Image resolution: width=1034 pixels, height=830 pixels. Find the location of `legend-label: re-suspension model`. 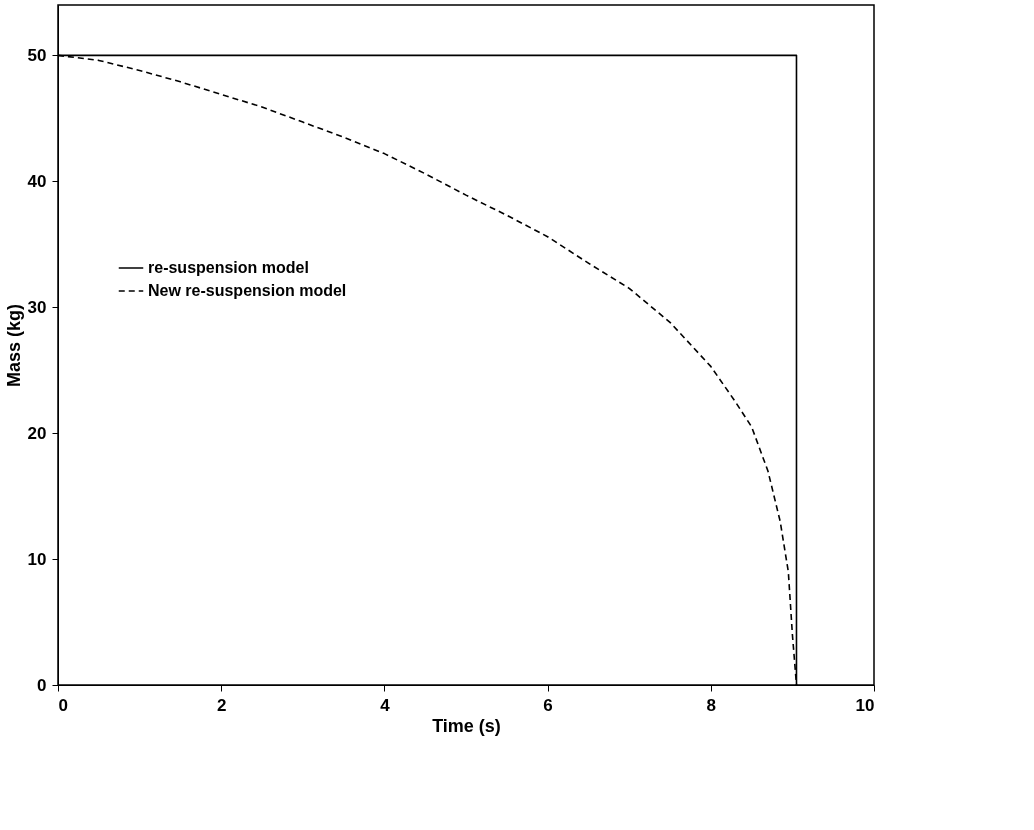

legend-label: re-suspension model is located at coordinates (228, 267).